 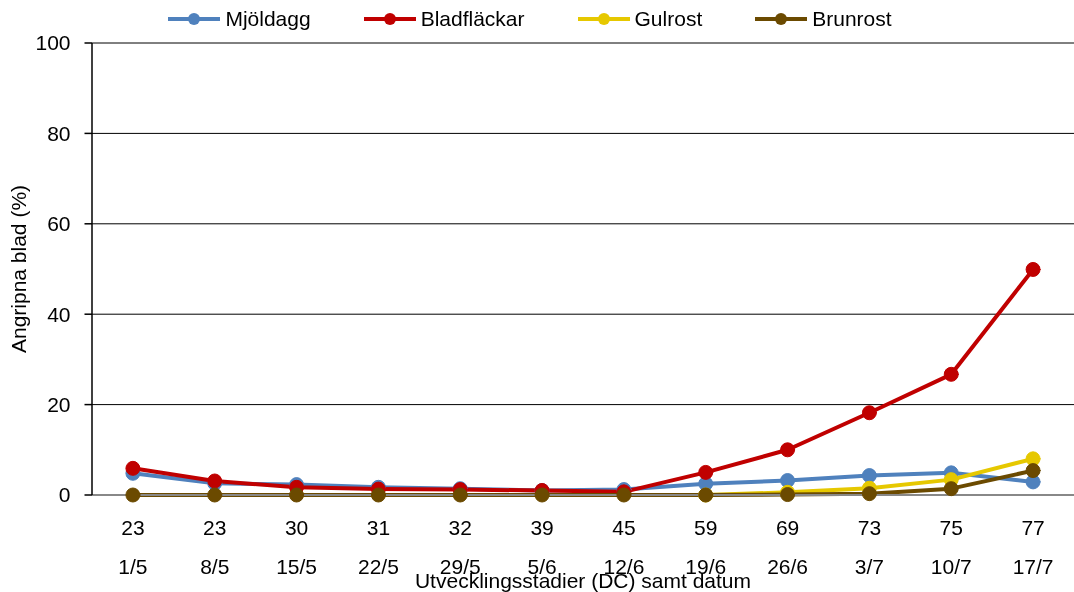 I want to click on legend-label: Bladfläckar, so click(x=472, y=19).